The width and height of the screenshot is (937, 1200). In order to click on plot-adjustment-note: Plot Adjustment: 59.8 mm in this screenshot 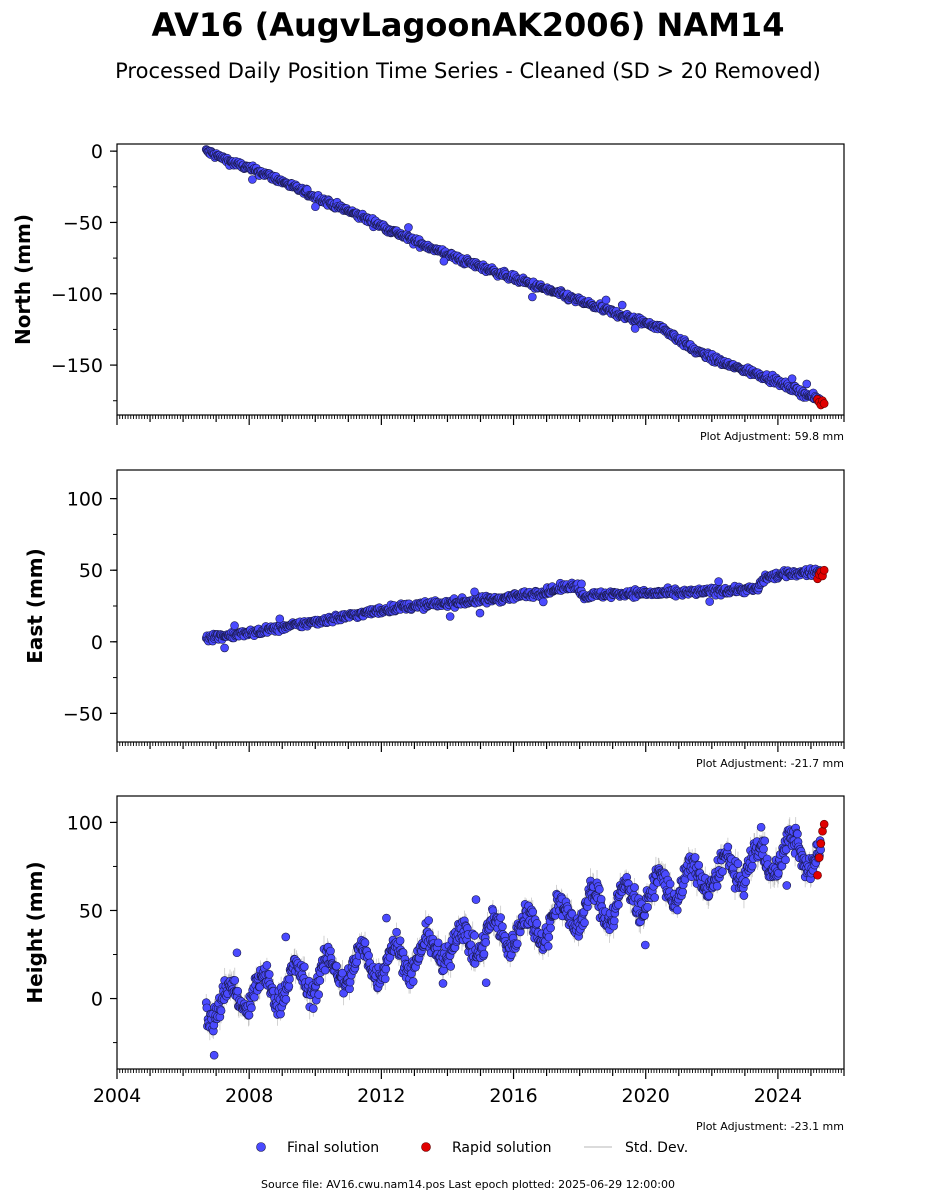, I will do `click(772, 436)`.